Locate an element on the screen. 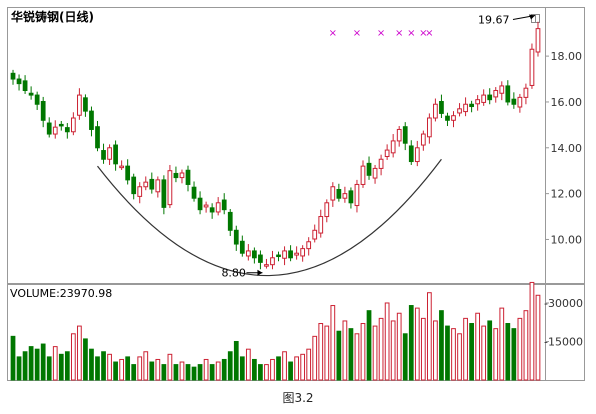  low-price-label: 8.80 is located at coordinates (233, 273).